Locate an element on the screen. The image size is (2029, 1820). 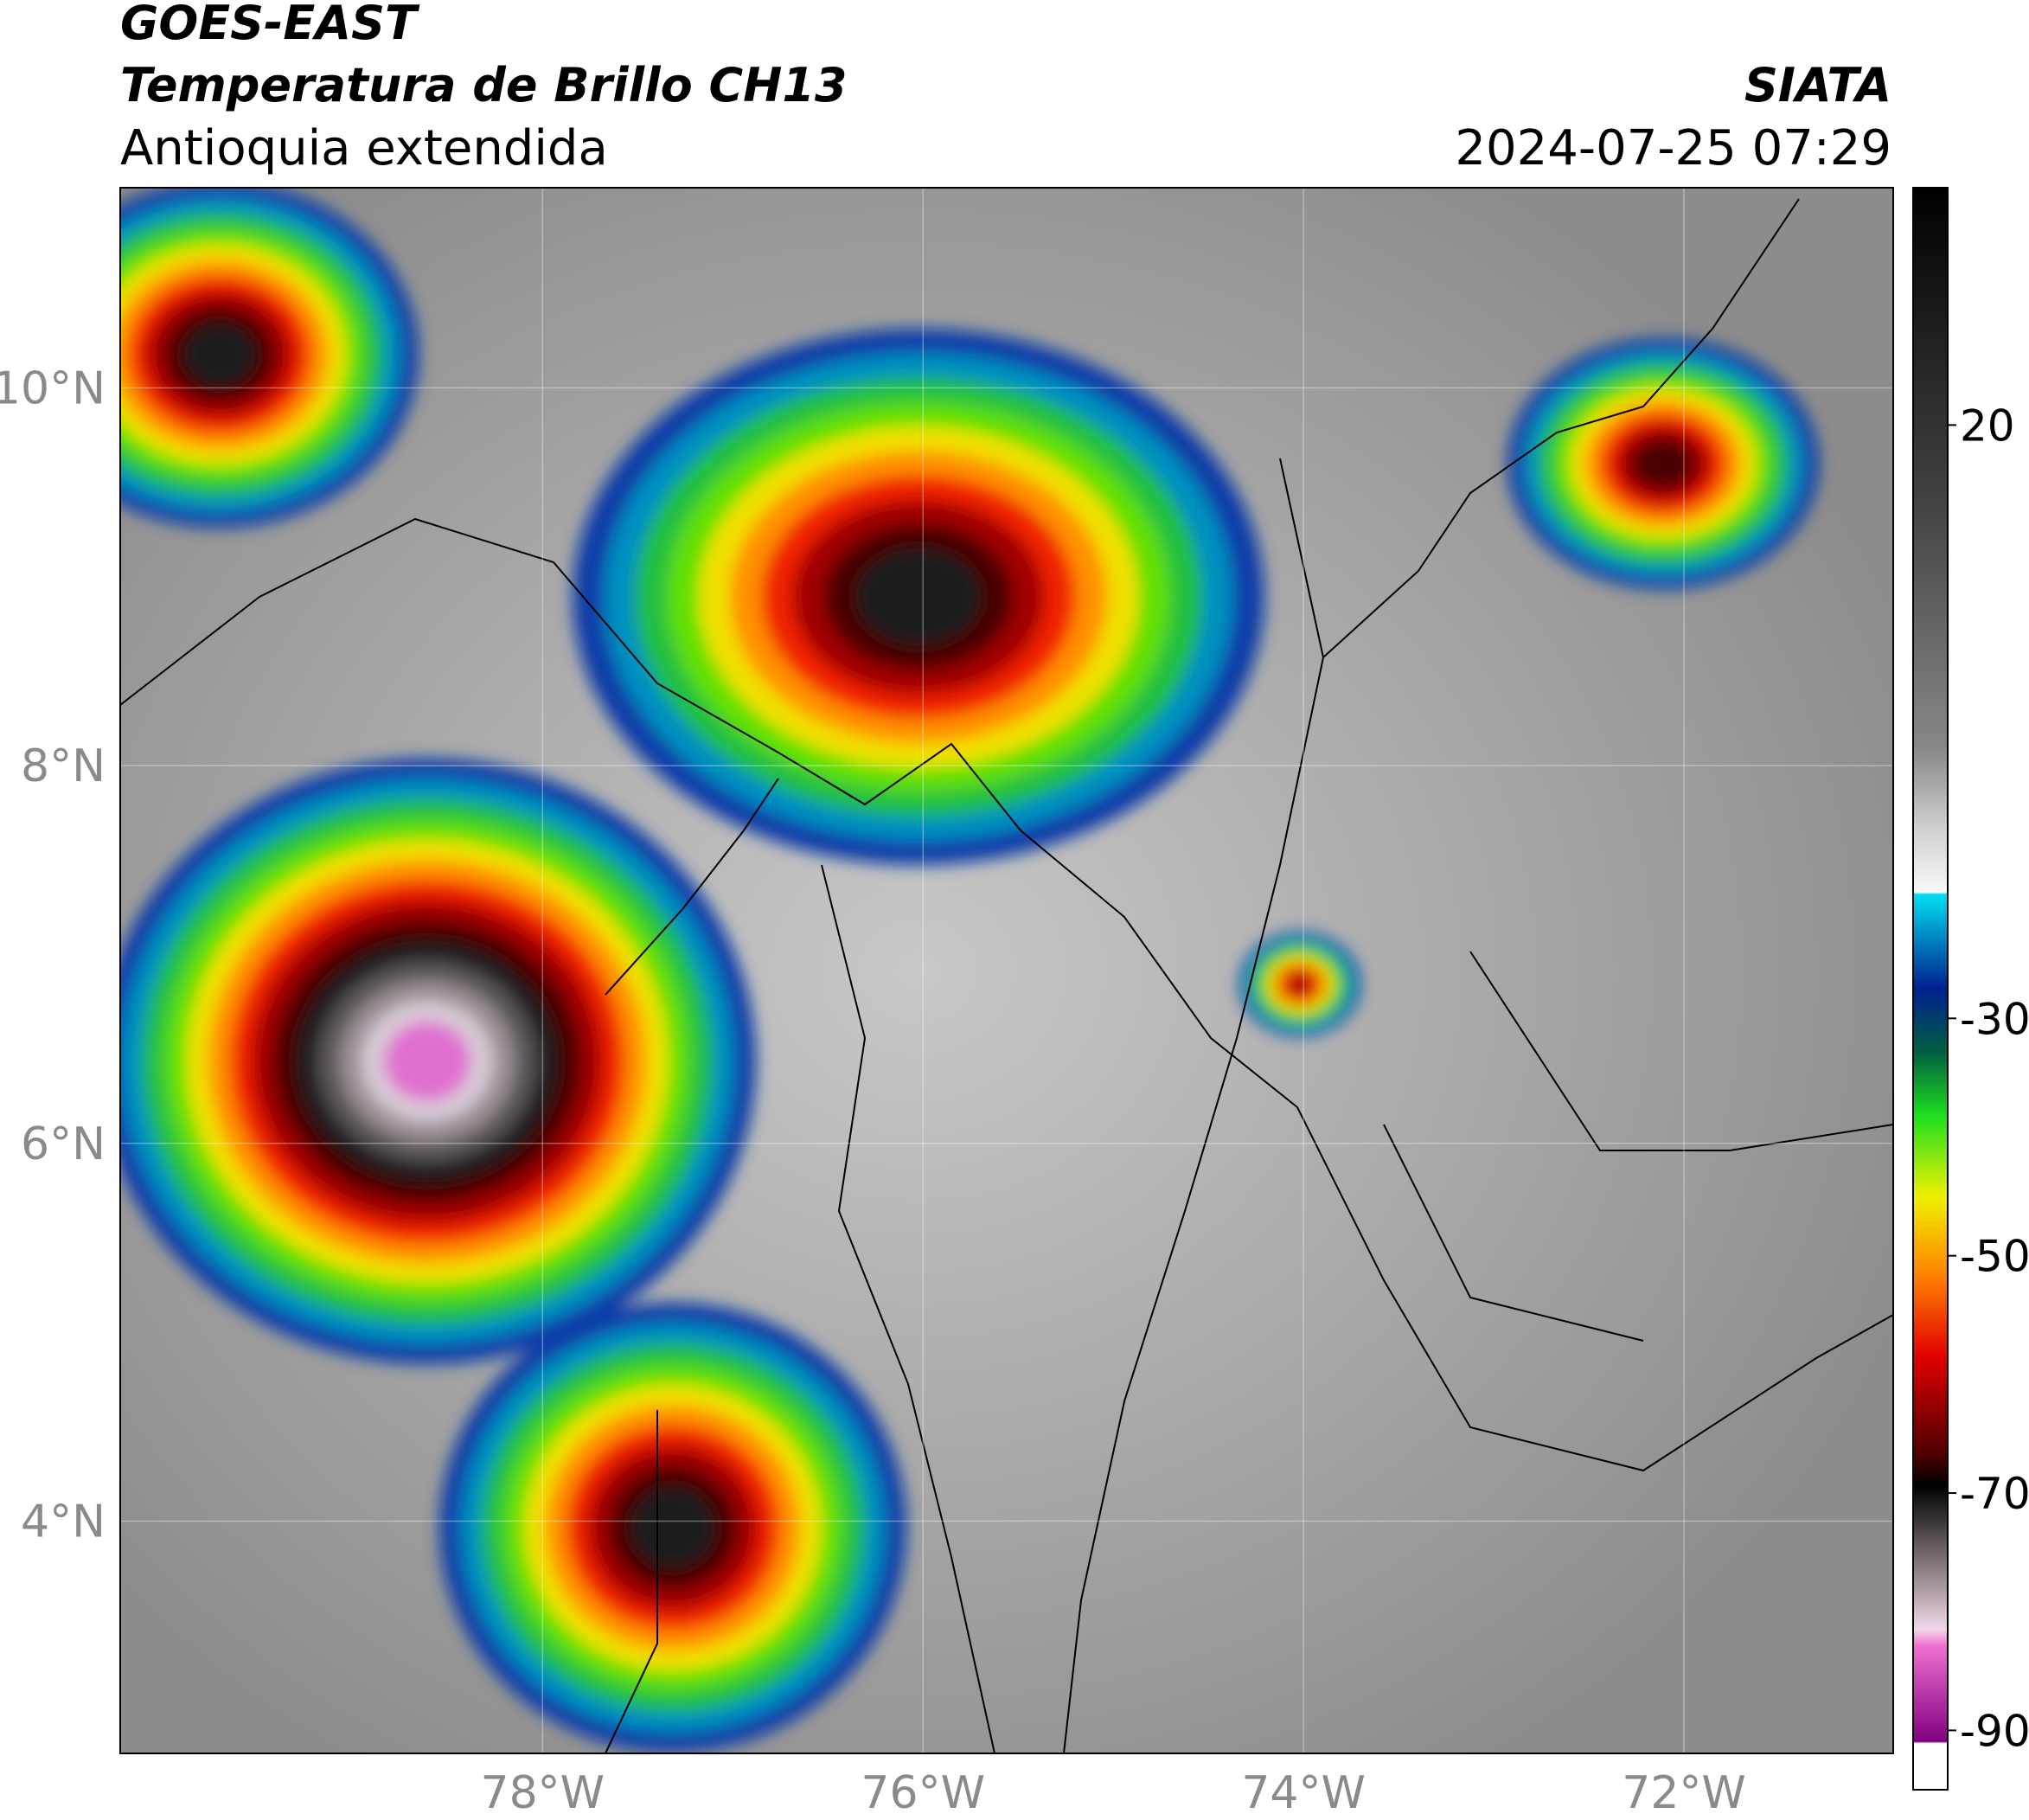
colorbar-tick-label: 20 is located at coordinates (1987, 426).